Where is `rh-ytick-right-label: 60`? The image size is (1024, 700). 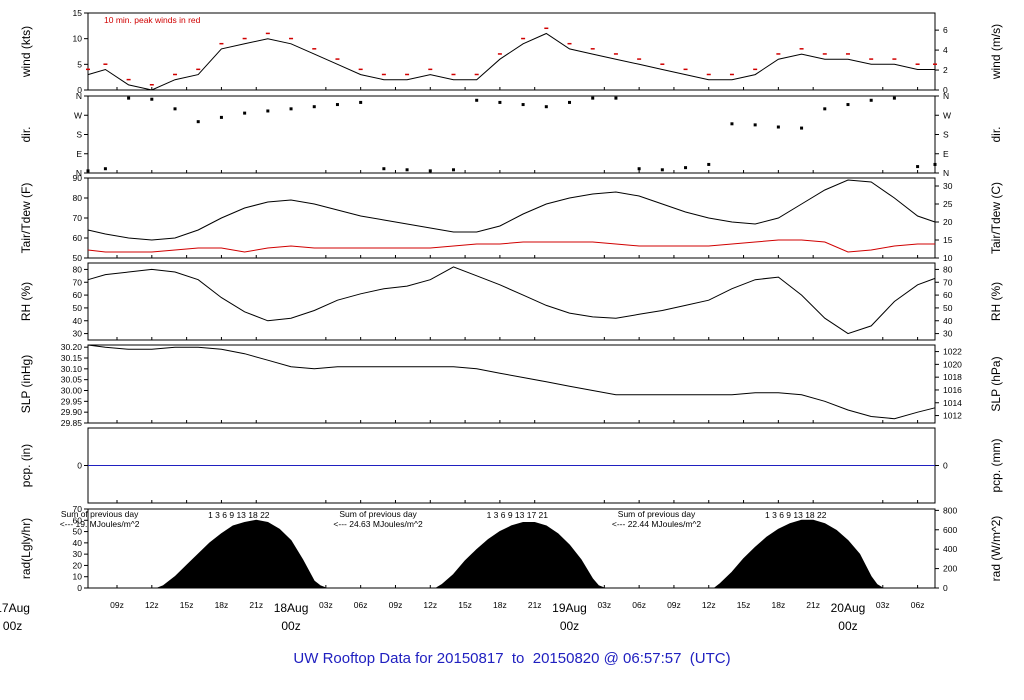 rh-ytick-right-label: 60 is located at coordinates (948, 295).